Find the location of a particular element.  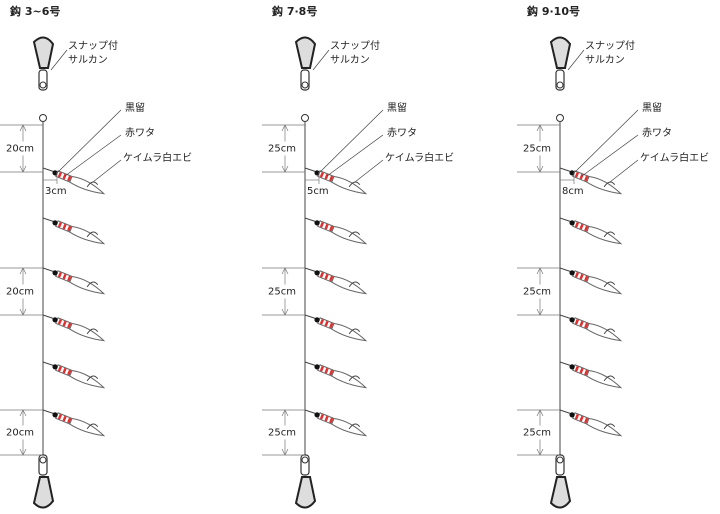

branch-label: 8cm is located at coordinates (573, 191).